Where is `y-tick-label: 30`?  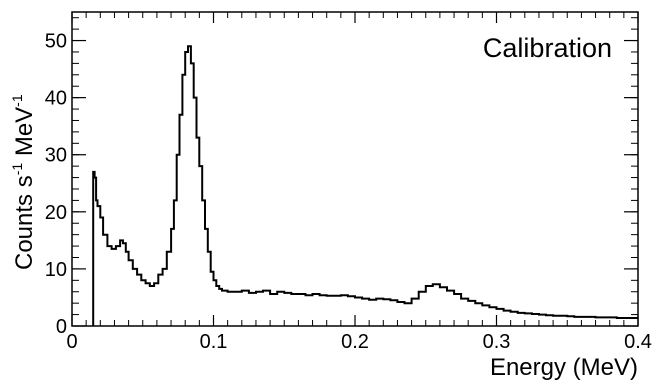 y-tick-label: 30 is located at coordinates (56, 156).